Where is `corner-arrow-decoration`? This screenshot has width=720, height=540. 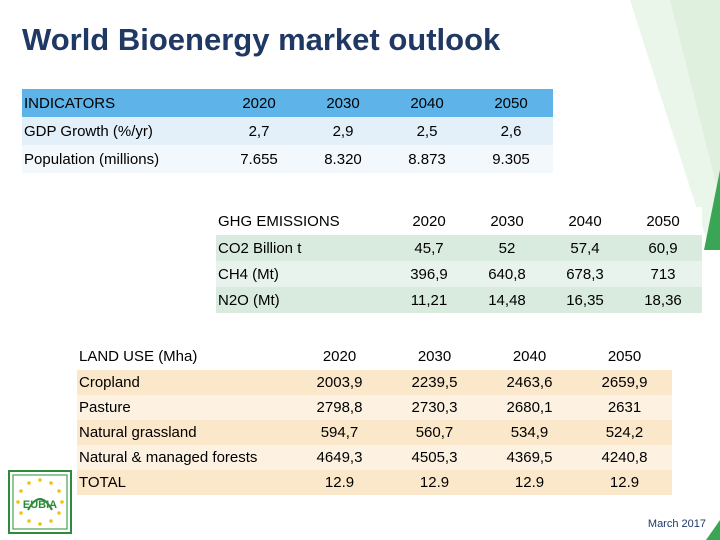
corner-arrow-decoration is located at coordinates (713, 530).